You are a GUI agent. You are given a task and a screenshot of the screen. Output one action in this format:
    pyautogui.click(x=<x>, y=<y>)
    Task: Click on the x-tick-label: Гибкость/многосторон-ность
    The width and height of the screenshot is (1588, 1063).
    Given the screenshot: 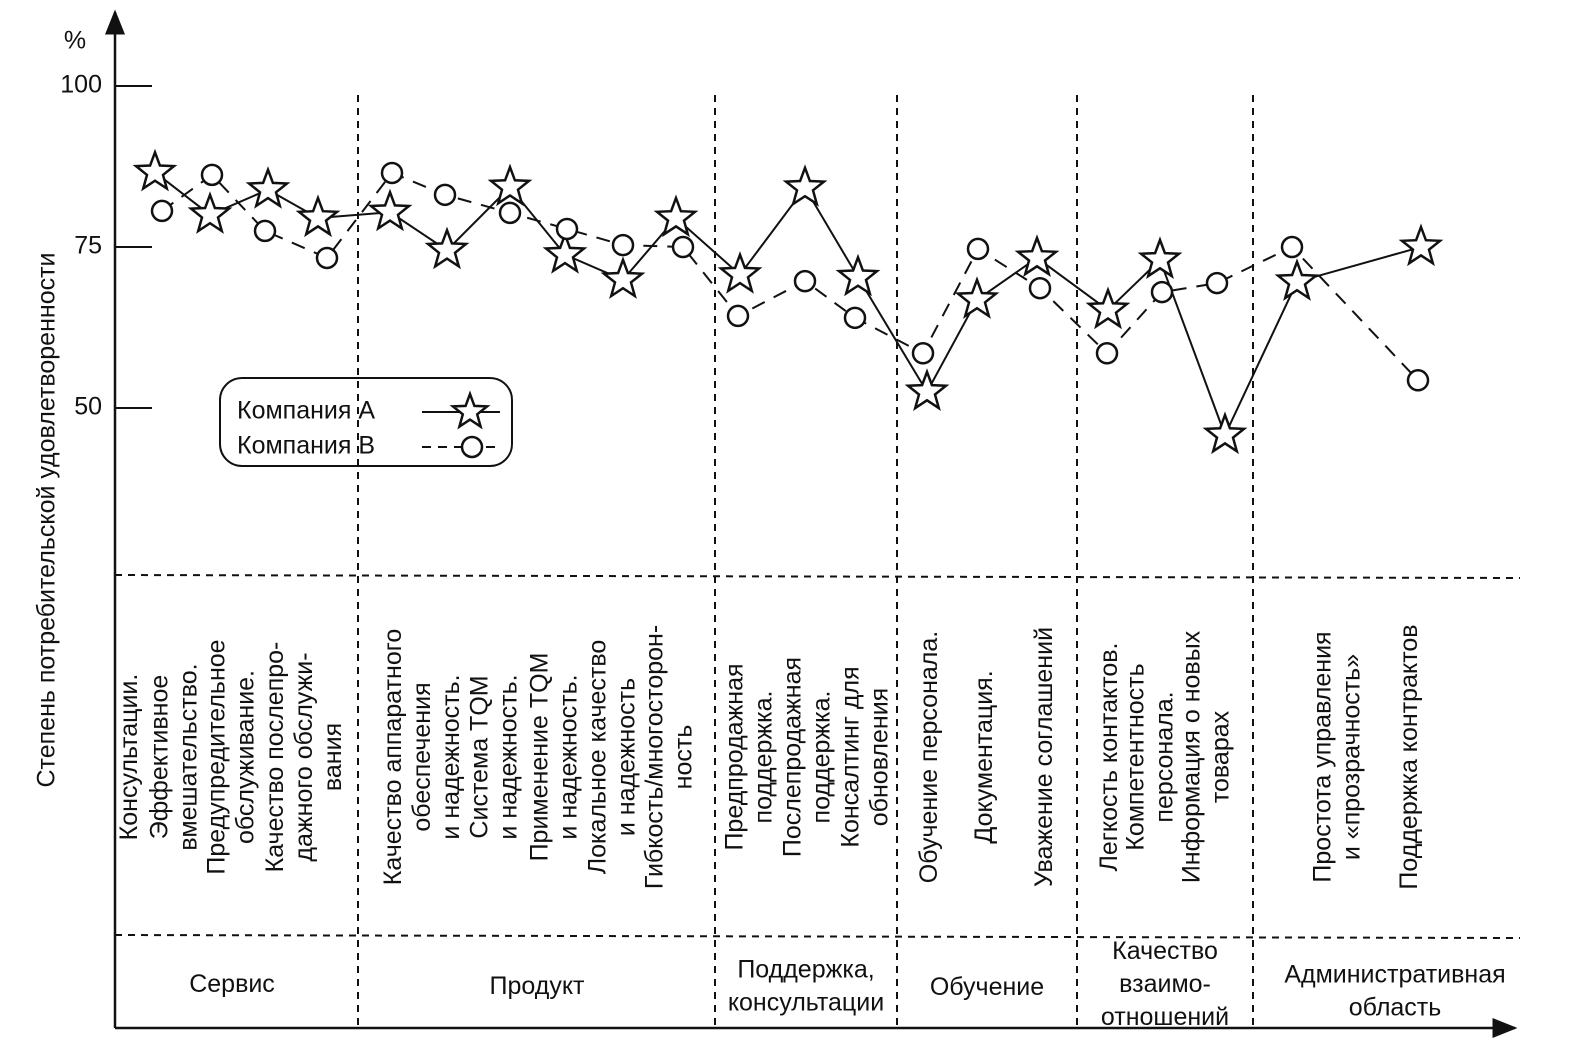 What is the action you would take?
    pyautogui.click(x=668, y=757)
    